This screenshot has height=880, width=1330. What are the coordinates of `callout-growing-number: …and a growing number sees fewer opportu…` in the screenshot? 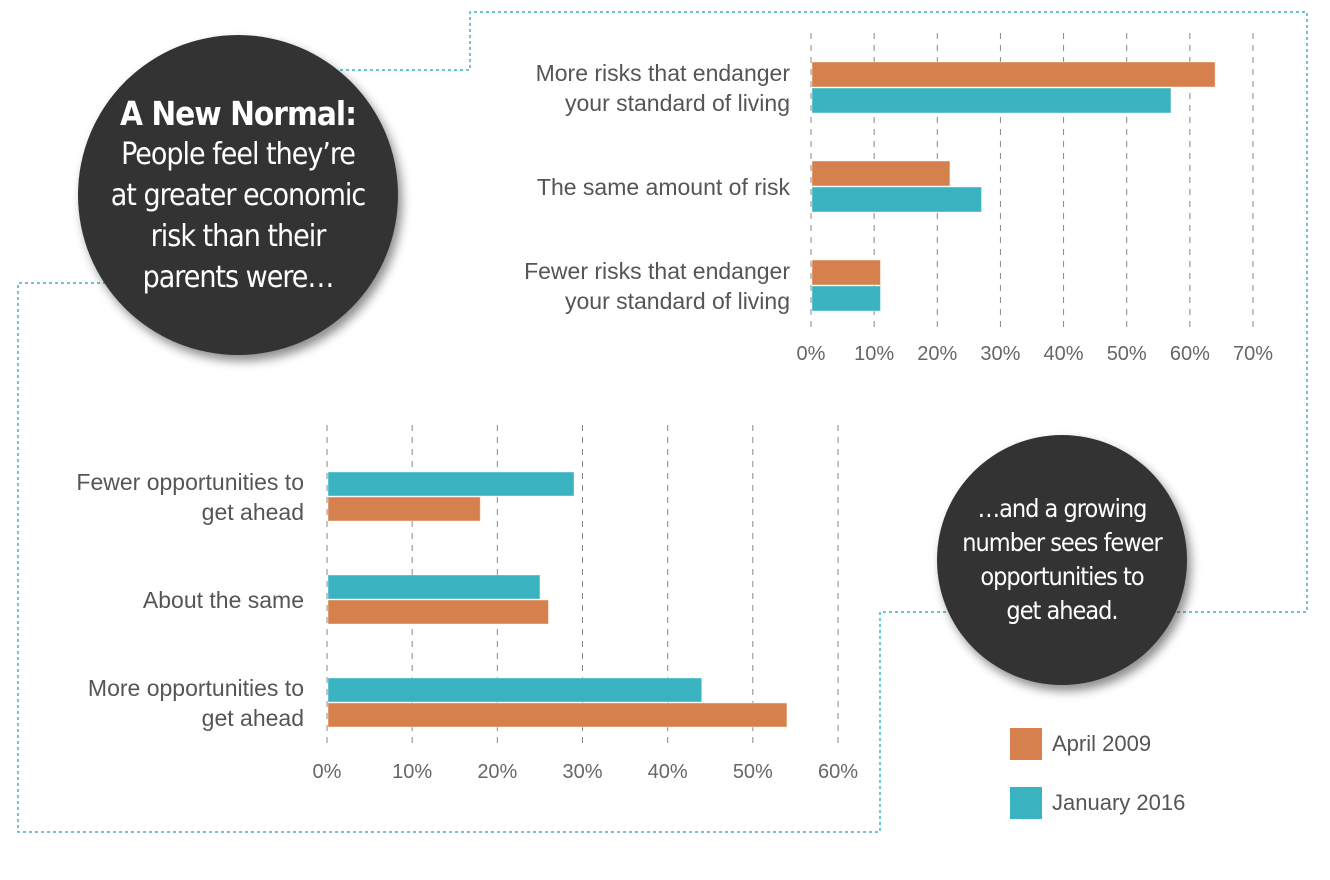 It's located at (1062, 560).